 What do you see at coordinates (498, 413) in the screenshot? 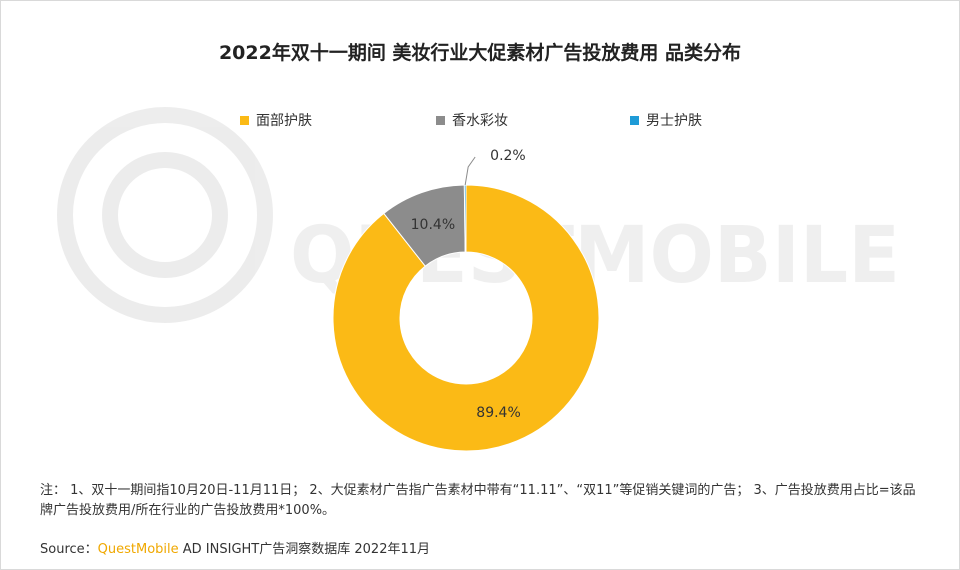
I see `data-label-0: 89.4%` at bounding box center [498, 413].